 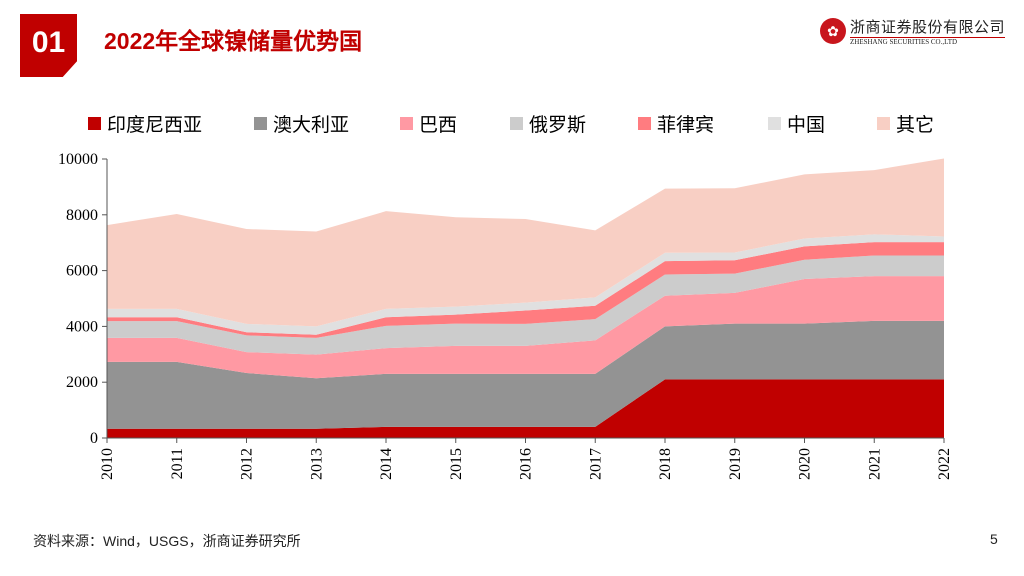 What do you see at coordinates (82, 382) in the screenshot?
I see `y-tick-label: 2000` at bounding box center [82, 382].